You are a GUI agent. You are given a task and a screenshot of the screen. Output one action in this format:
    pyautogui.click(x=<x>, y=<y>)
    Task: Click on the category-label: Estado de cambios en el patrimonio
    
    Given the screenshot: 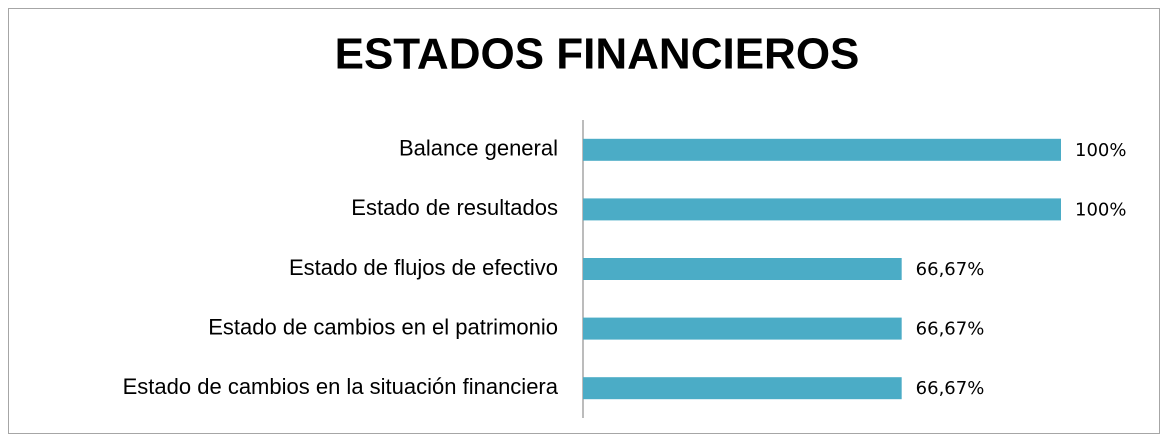 What is the action you would take?
    pyautogui.click(x=383, y=326)
    